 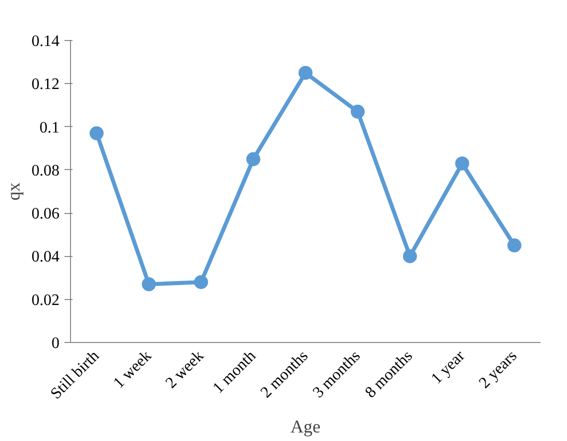 I want to click on y-tick-label: 0.08, so click(x=46, y=171).